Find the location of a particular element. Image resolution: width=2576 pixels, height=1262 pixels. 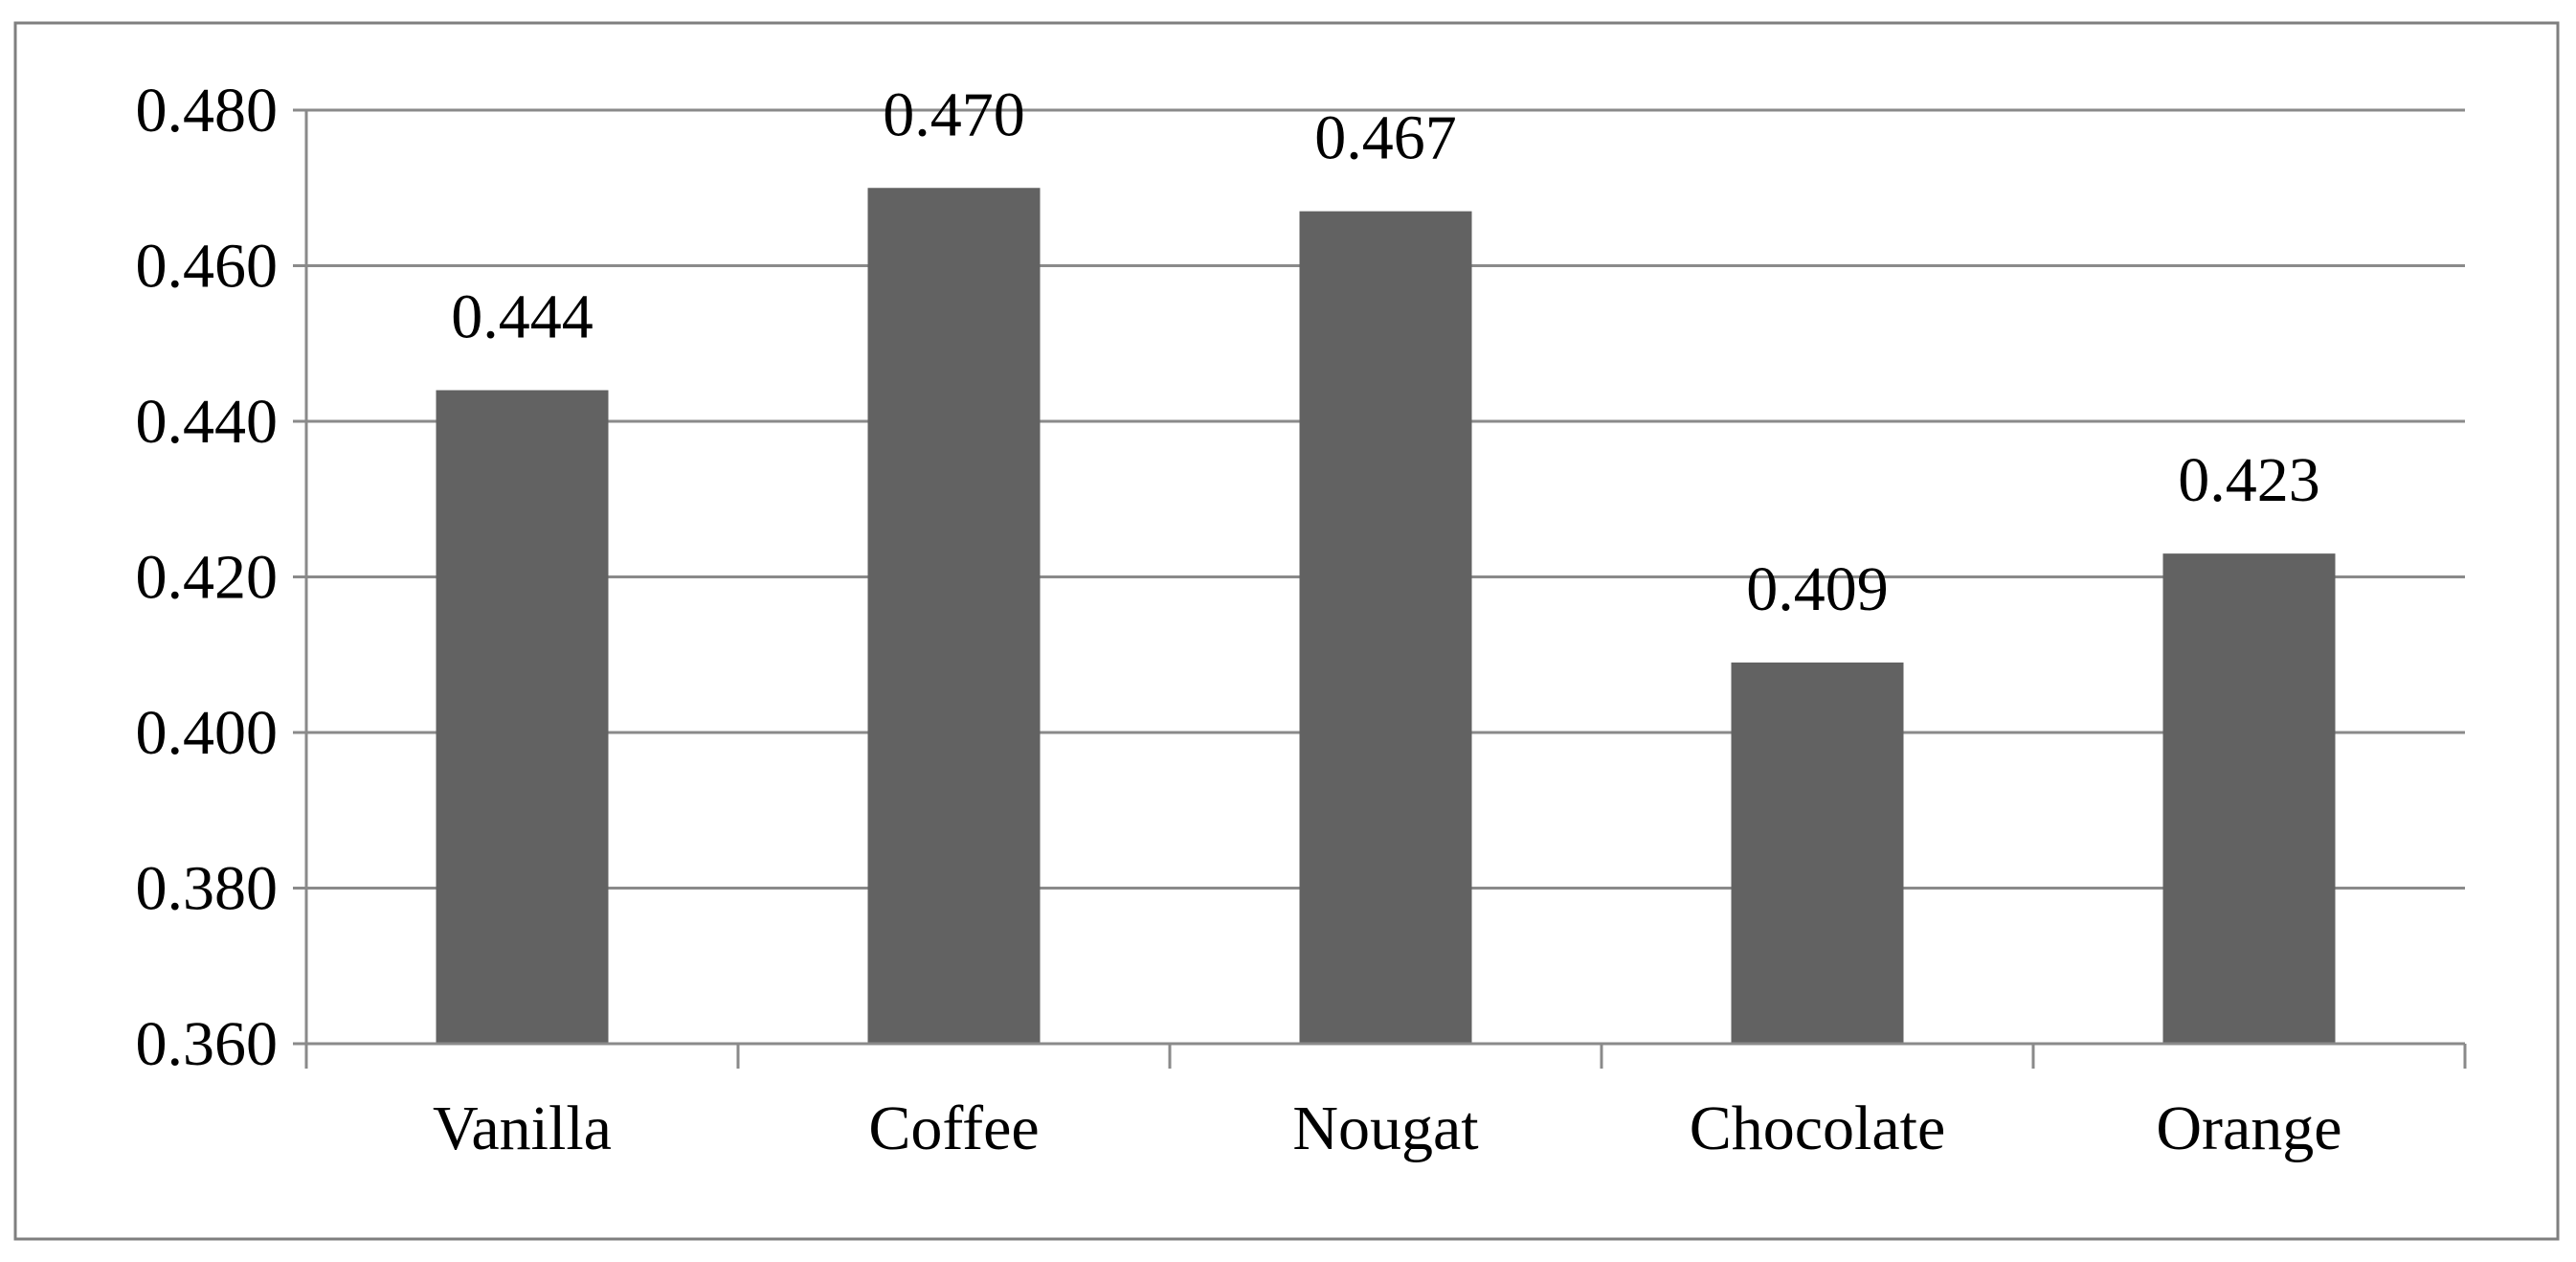

data-label: 0.444 is located at coordinates (522, 317).